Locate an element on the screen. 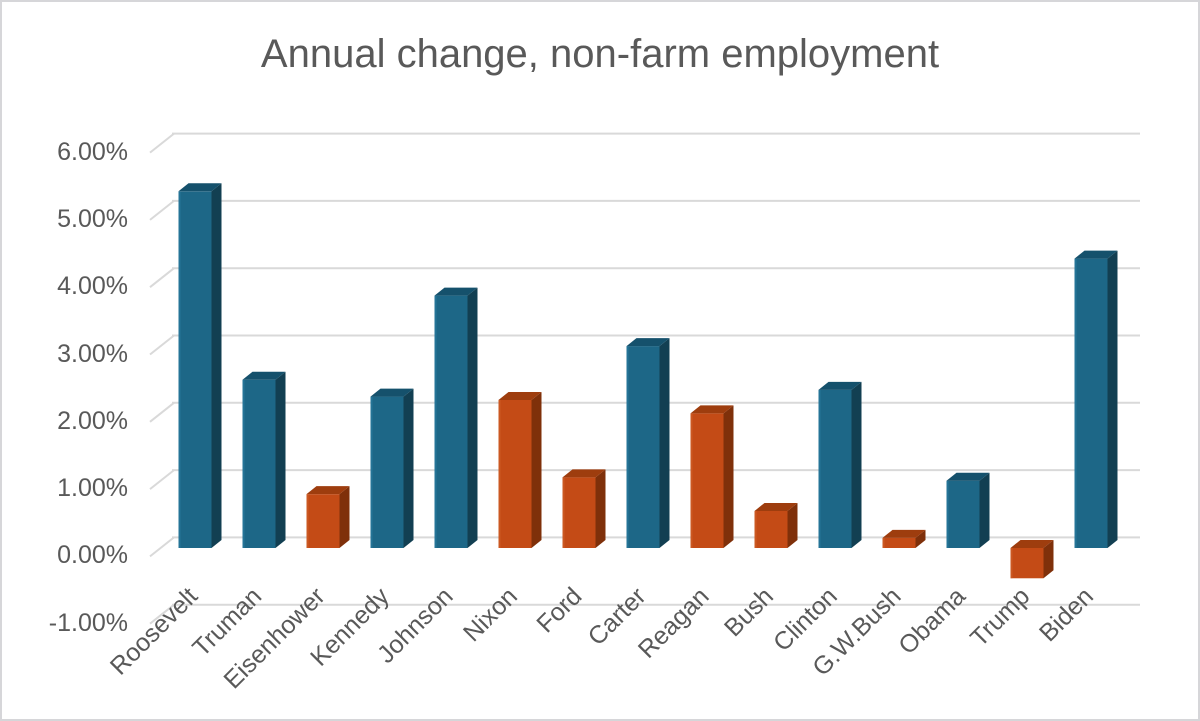  bar-trump-top is located at coordinates (1032, 544).